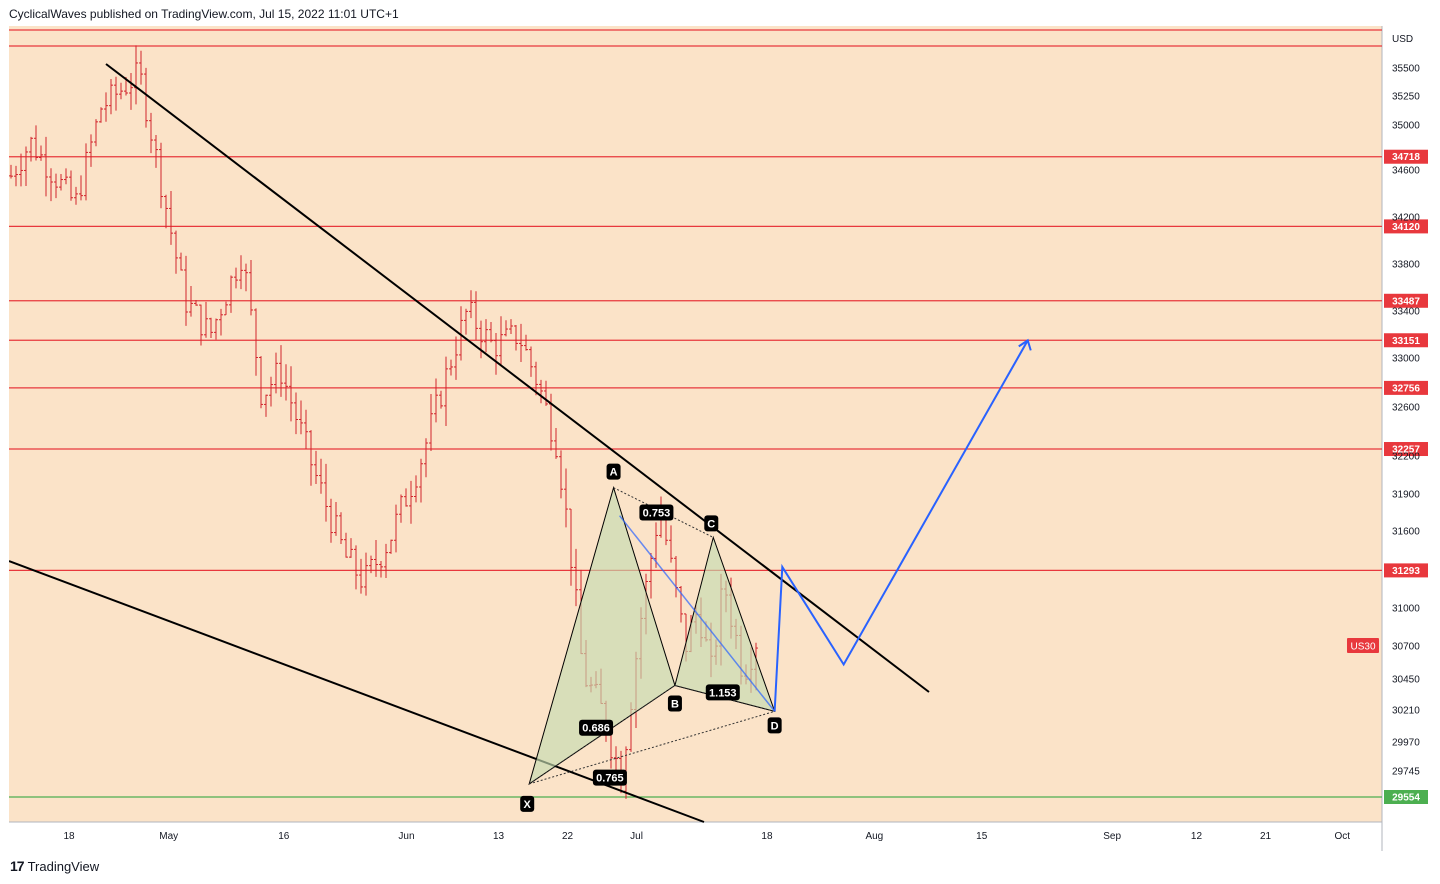  I want to click on point-label-B: B, so click(675, 704).